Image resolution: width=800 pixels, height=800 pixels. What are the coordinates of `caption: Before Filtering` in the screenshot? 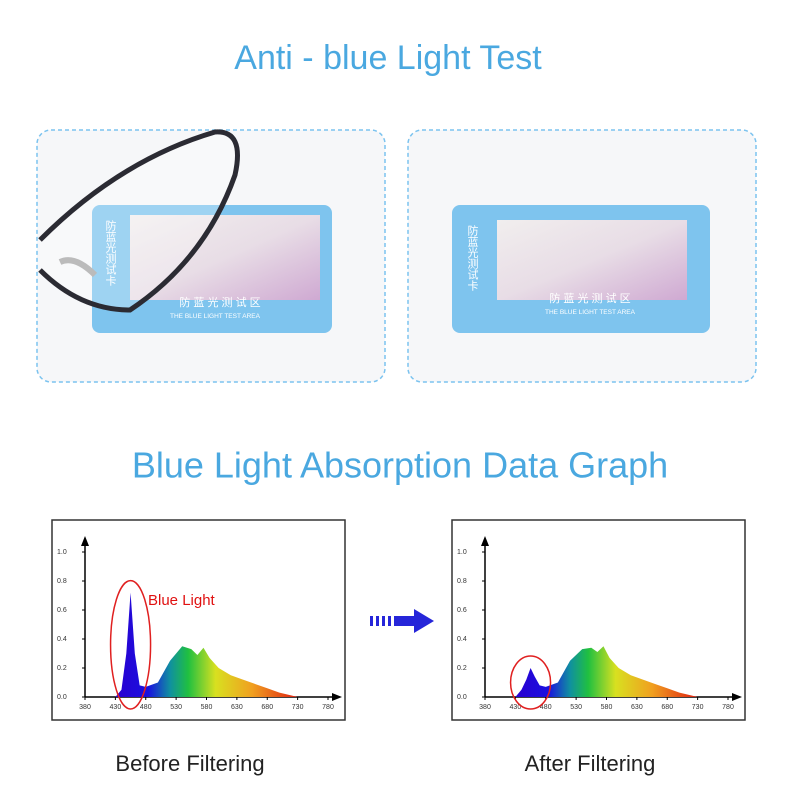 It's located at (189, 763).